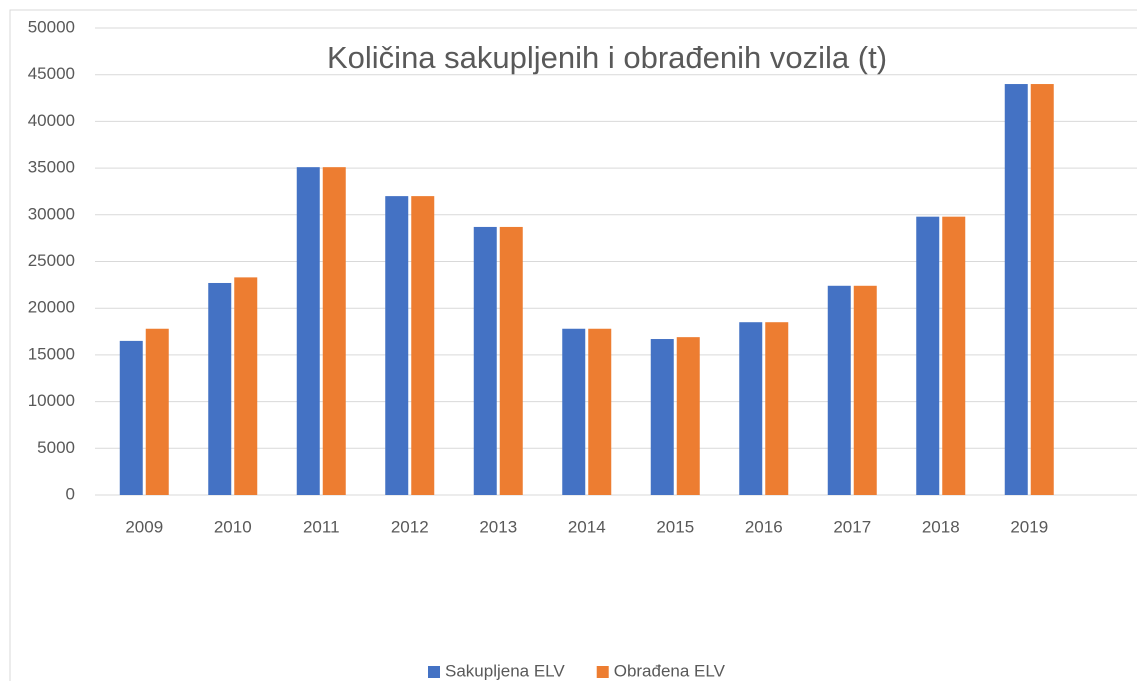  What do you see at coordinates (941, 526) in the screenshot?
I see `x-tick-label: 2018` at bounding box center [941, 526].